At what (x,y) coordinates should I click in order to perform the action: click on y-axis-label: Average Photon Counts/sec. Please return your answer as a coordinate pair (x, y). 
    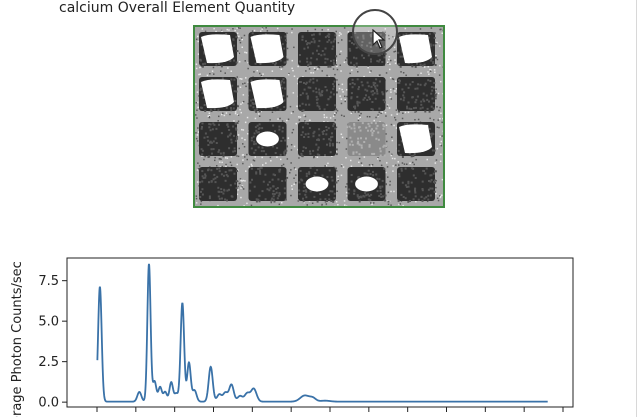
    Looking at the image, I should click on (17, 339).